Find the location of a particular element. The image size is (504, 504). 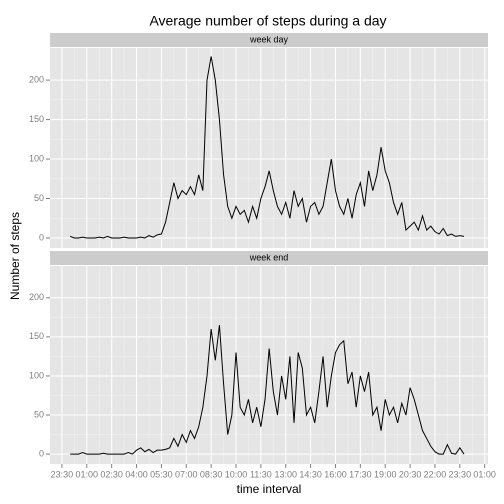

x-tick-label: 17:30 is located at coordinates (360, 474).